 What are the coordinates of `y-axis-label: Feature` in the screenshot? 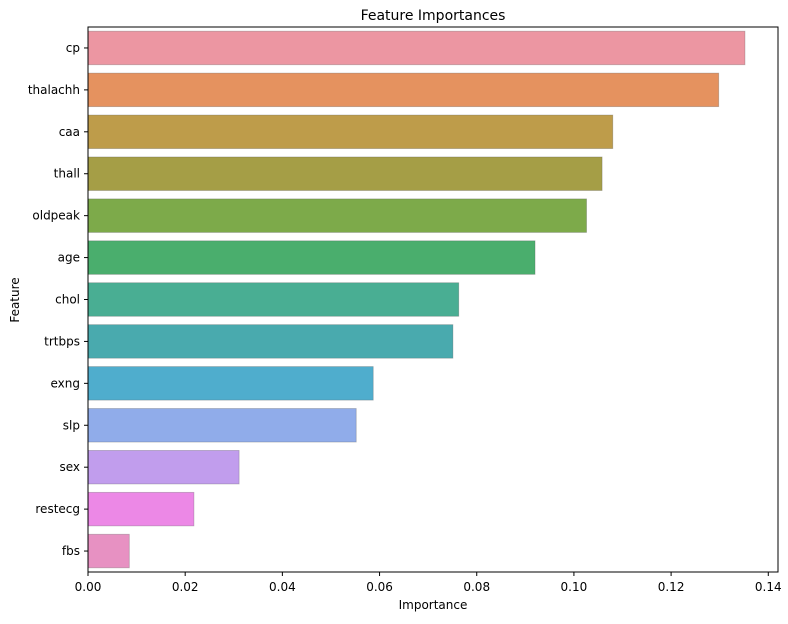 It's located at (15, 299).